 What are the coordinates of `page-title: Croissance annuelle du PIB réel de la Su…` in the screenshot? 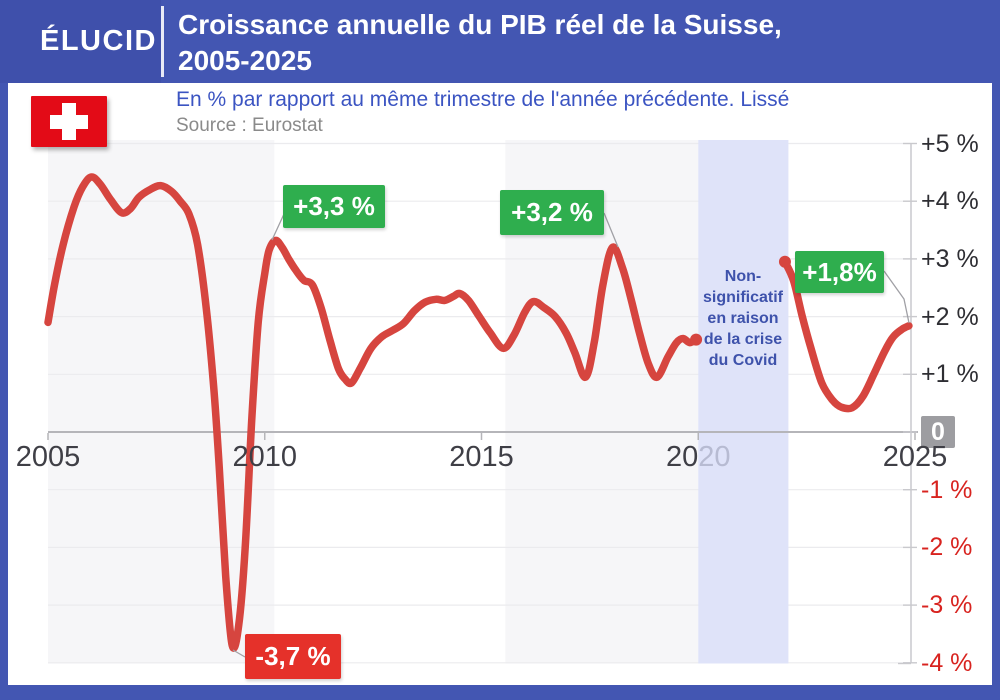 It's located at (480, 43).